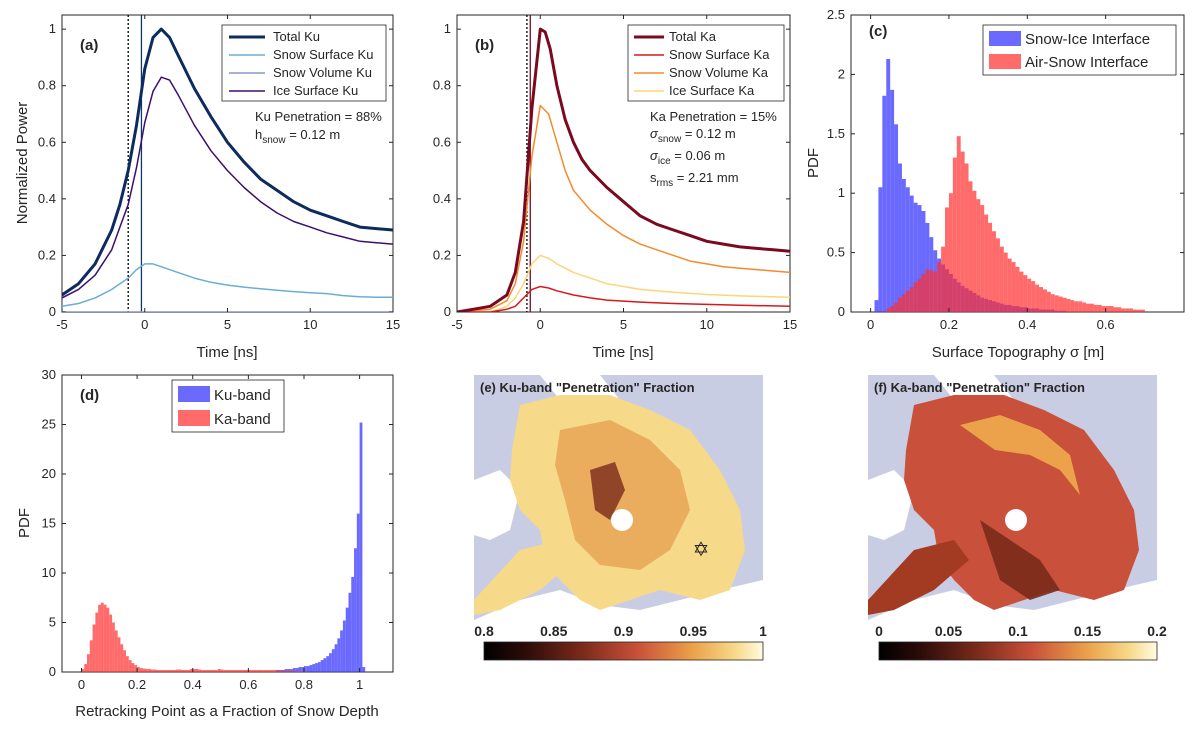  What do you see at coordinates (62, 324) in the screenshot?
I see `x-tick-label: -5` at bounding box center [62, 324].